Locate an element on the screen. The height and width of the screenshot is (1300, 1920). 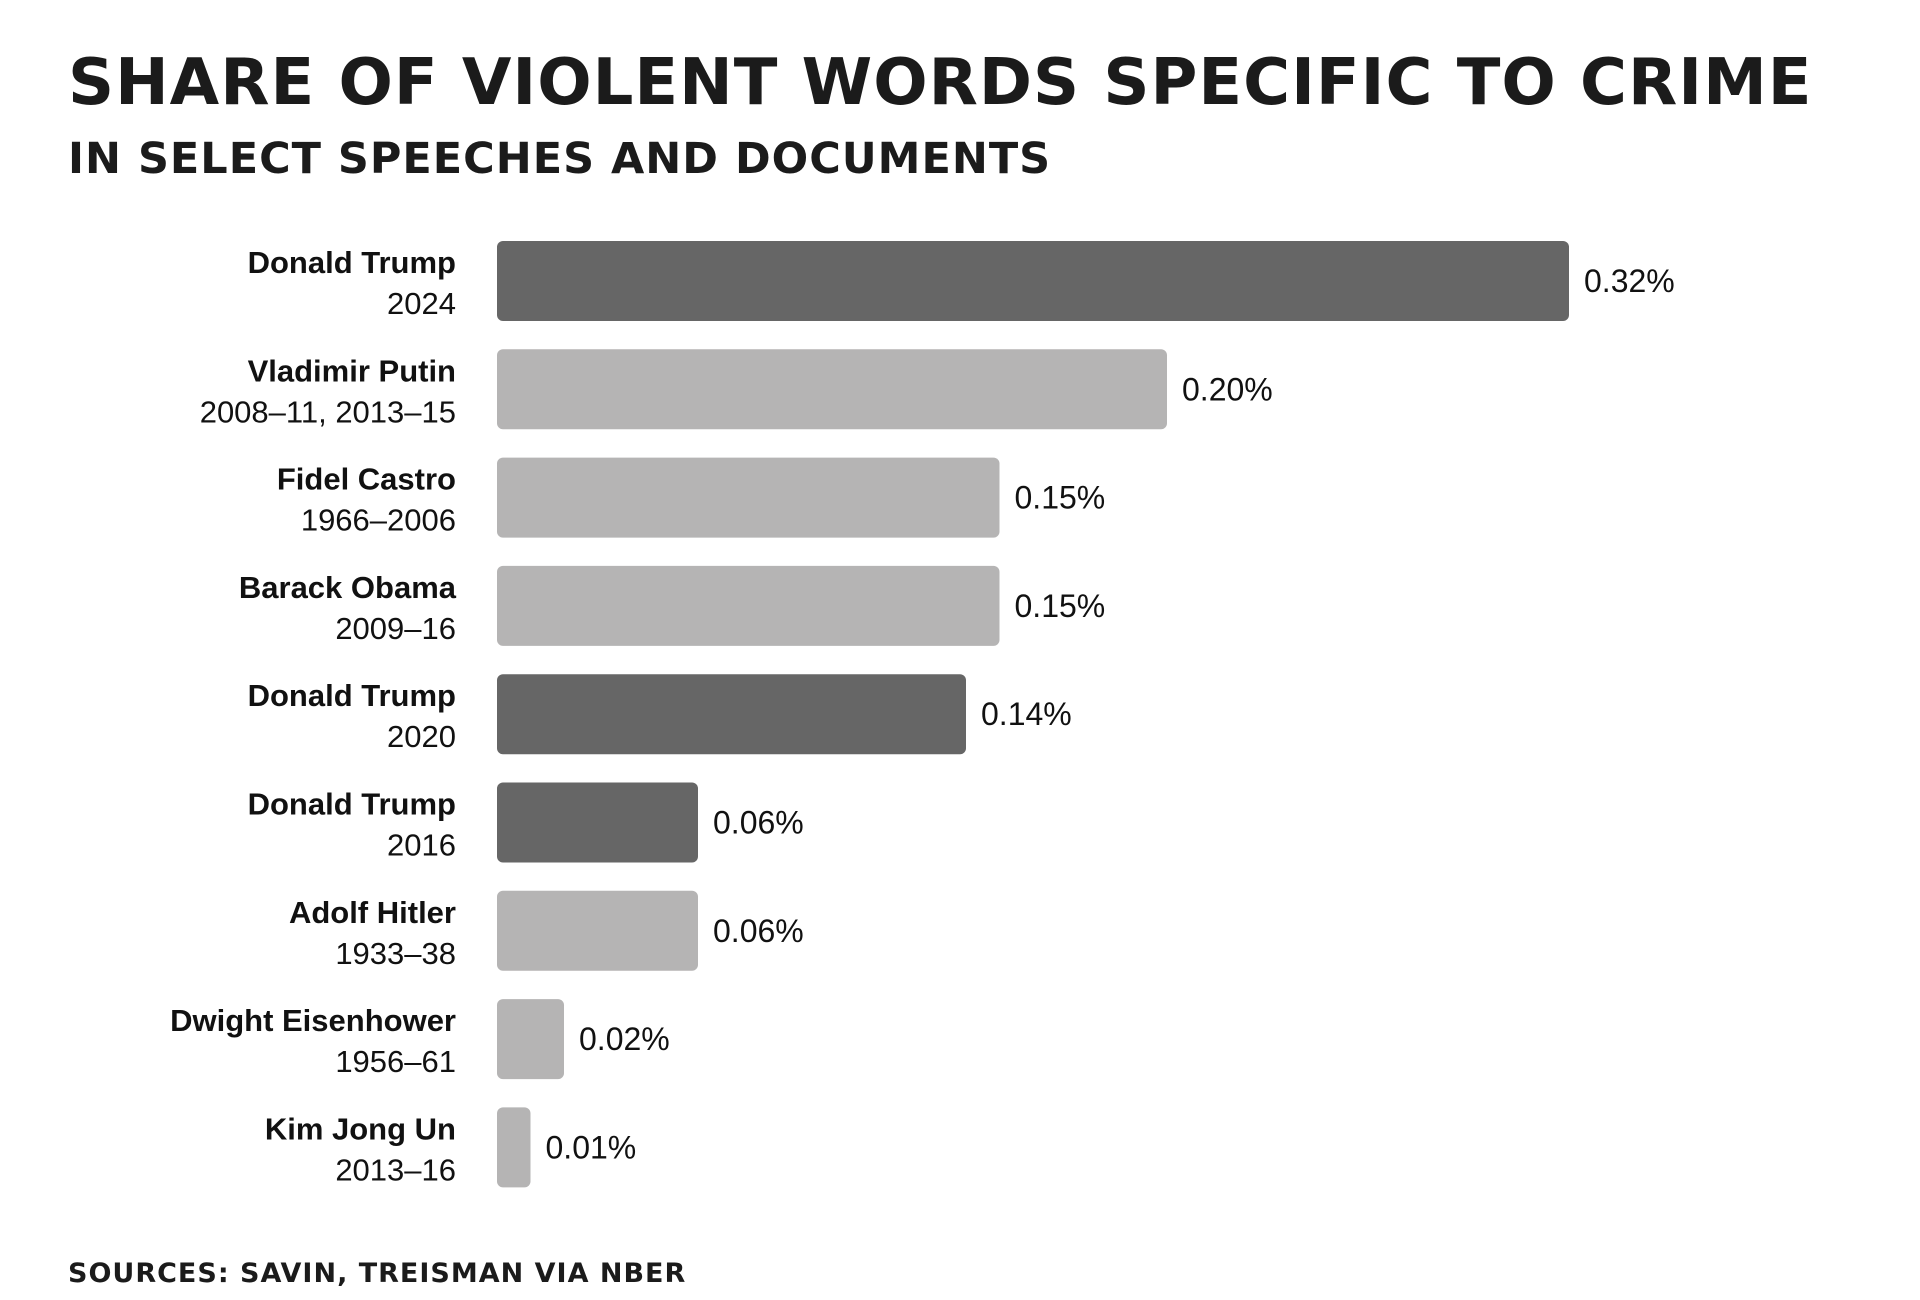
bar-category-period: 2020 is located at coordinates (421, 736).